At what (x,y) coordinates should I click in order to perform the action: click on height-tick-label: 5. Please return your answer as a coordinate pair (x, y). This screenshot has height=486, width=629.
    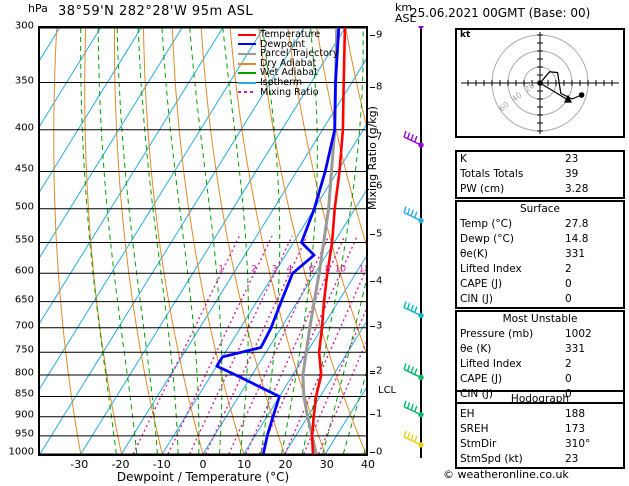
    Looking at the image, I should click on (379, 234).